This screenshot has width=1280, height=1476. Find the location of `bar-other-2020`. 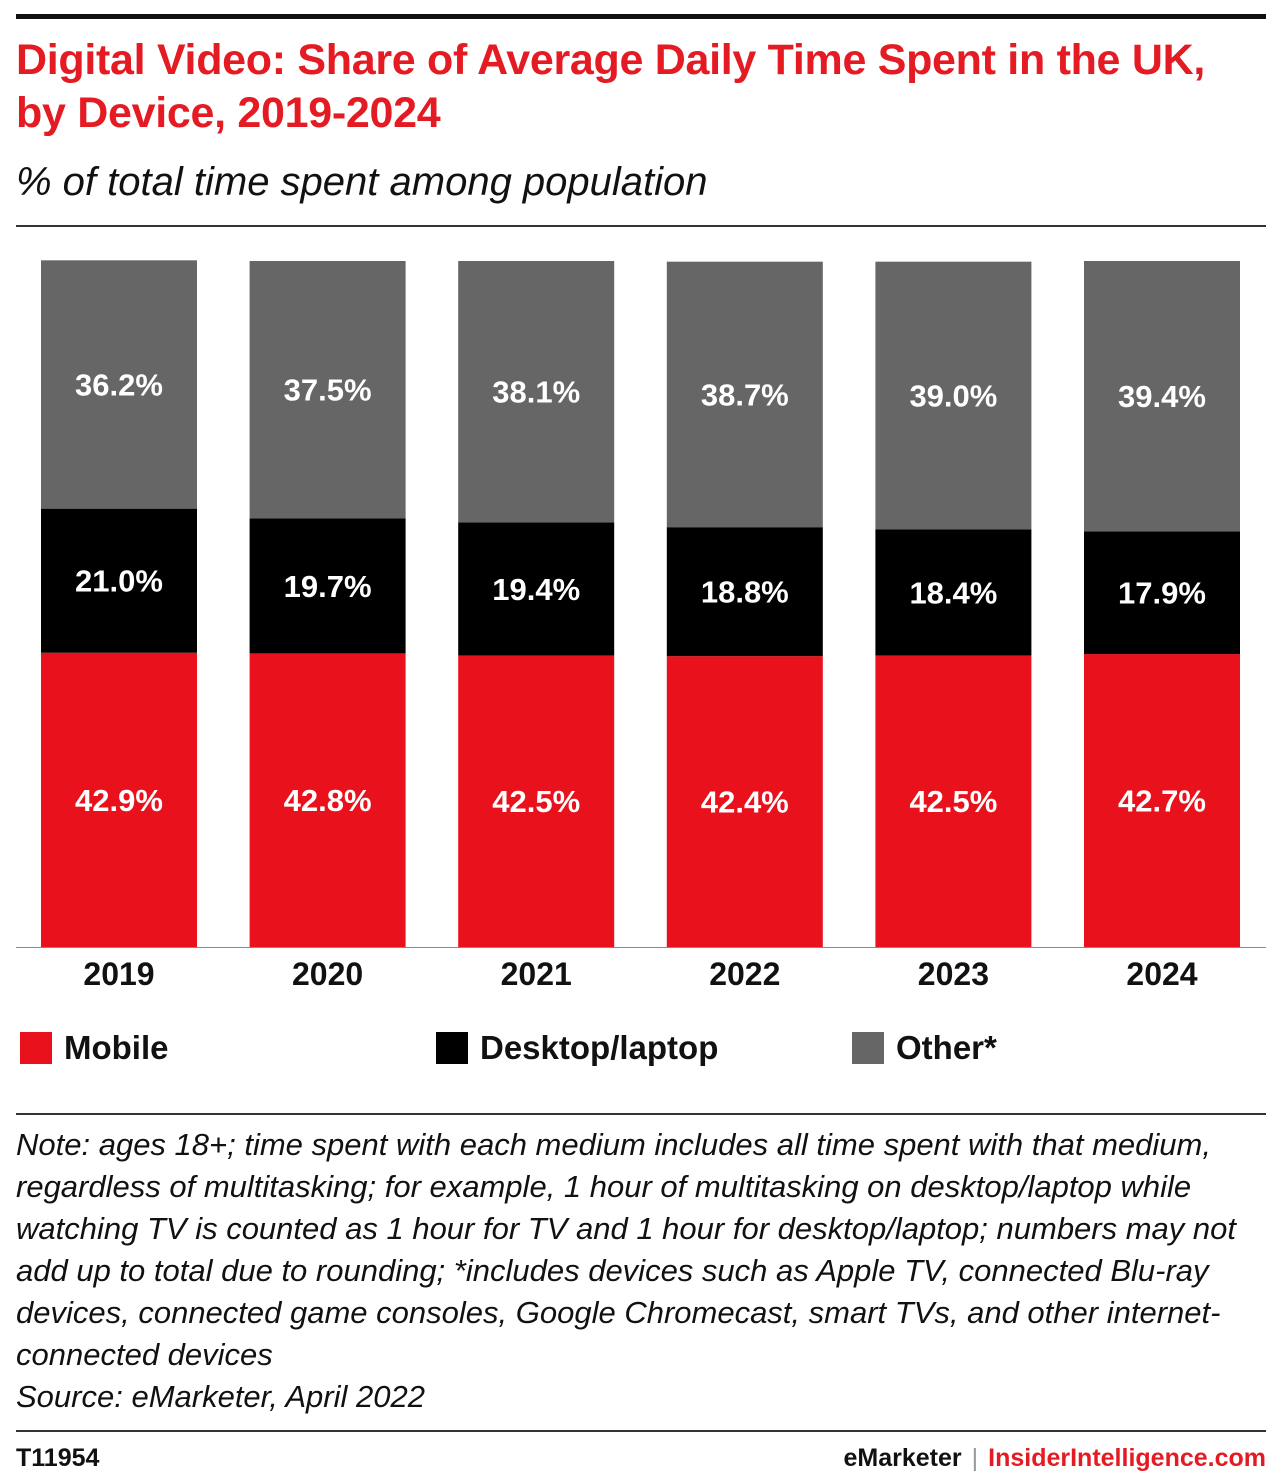

bar-other-2020 is located at coordinates (327, 390).